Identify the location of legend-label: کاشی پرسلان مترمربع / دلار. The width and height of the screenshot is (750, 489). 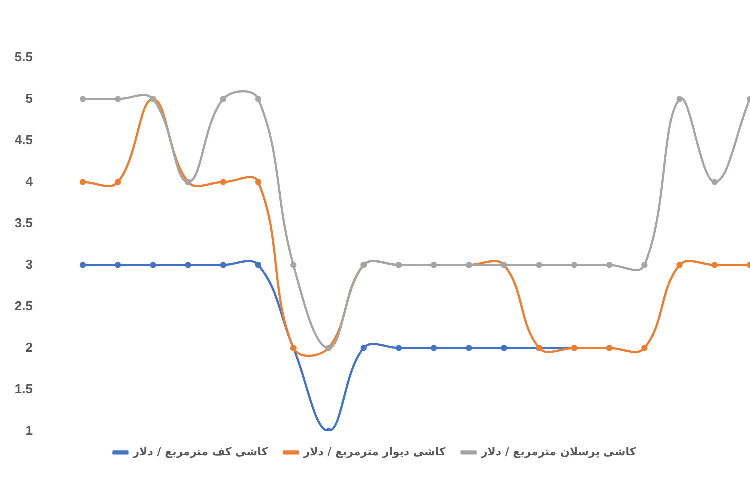
(558, 452).